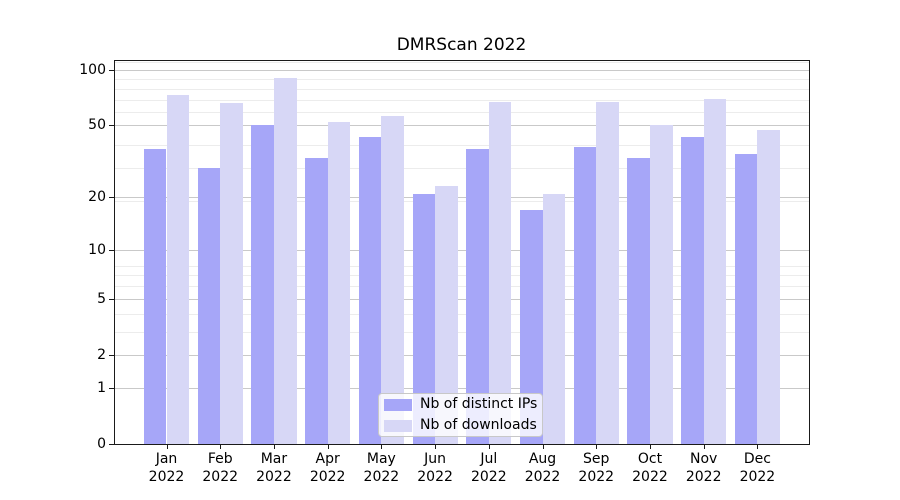  What do you see at coordinates (327, 468) in the screenshot?
I see `x-tick-label: Apr 2022` at bounding box center [327, 468].